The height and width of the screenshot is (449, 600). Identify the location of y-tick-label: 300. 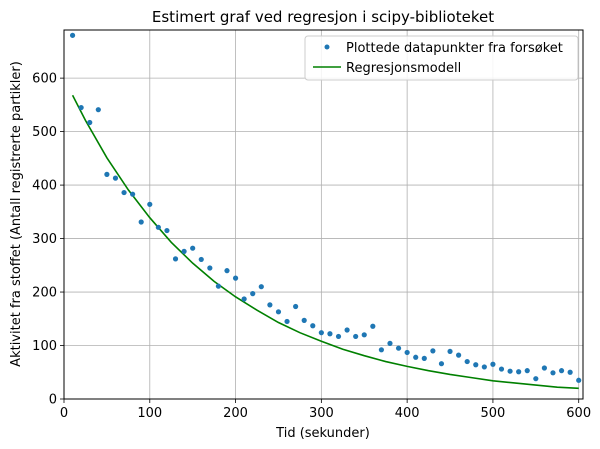
(44, 239).